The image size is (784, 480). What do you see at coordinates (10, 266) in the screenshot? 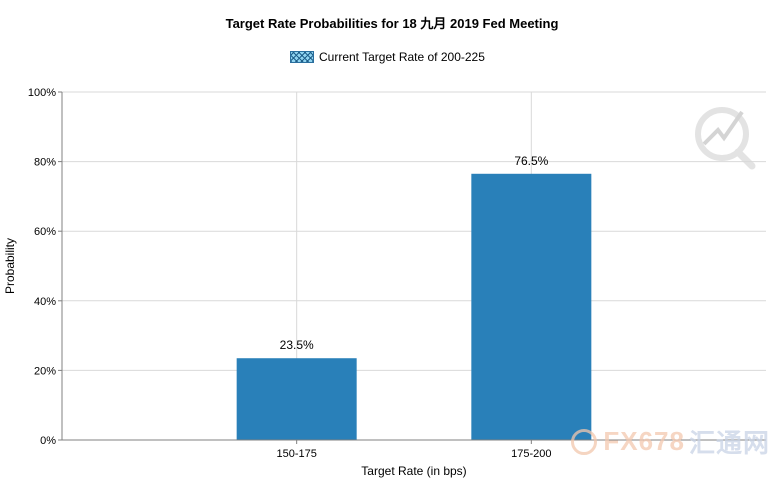
I see `y-axis-label: Probability` at bounding box center [10, 266].